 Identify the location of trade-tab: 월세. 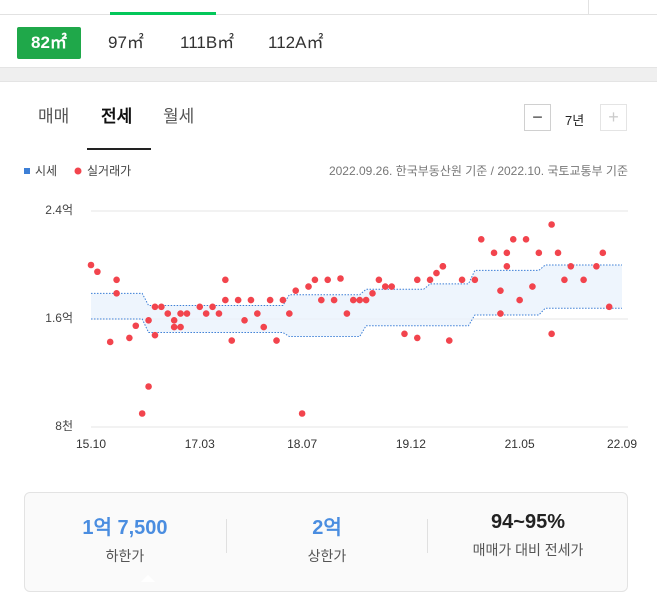
(179, 116).